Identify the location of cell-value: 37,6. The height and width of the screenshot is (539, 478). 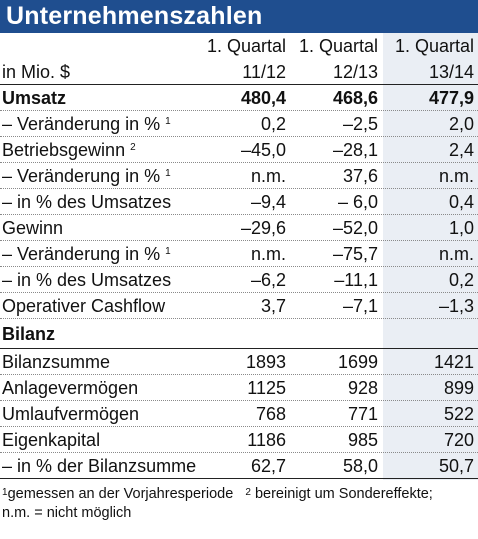
(360, 176).